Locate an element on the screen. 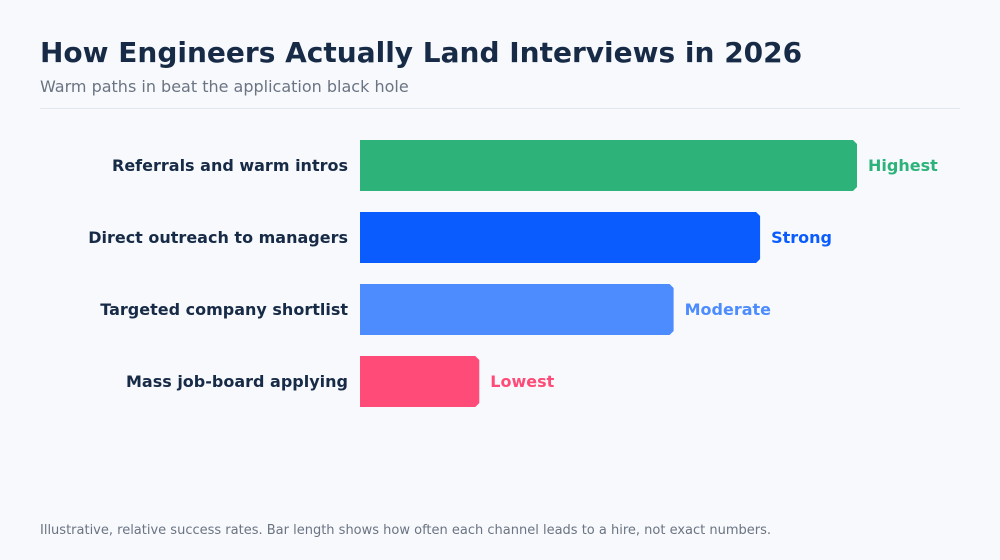 This screenshot has width=1000, height=560. data-label-referrals-and-warm-intros: Highest is located at coordinates (903, 165).